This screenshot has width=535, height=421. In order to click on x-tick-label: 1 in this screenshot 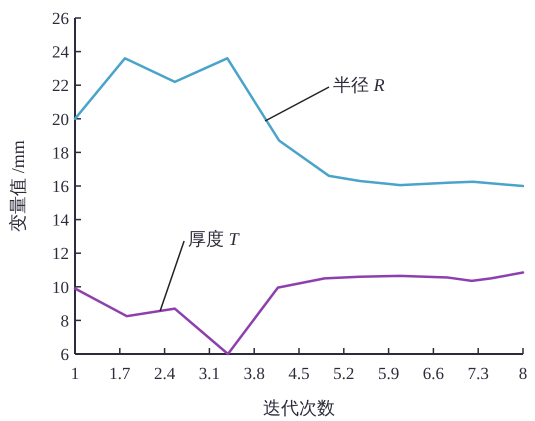, I will do `click(75, 373)`.